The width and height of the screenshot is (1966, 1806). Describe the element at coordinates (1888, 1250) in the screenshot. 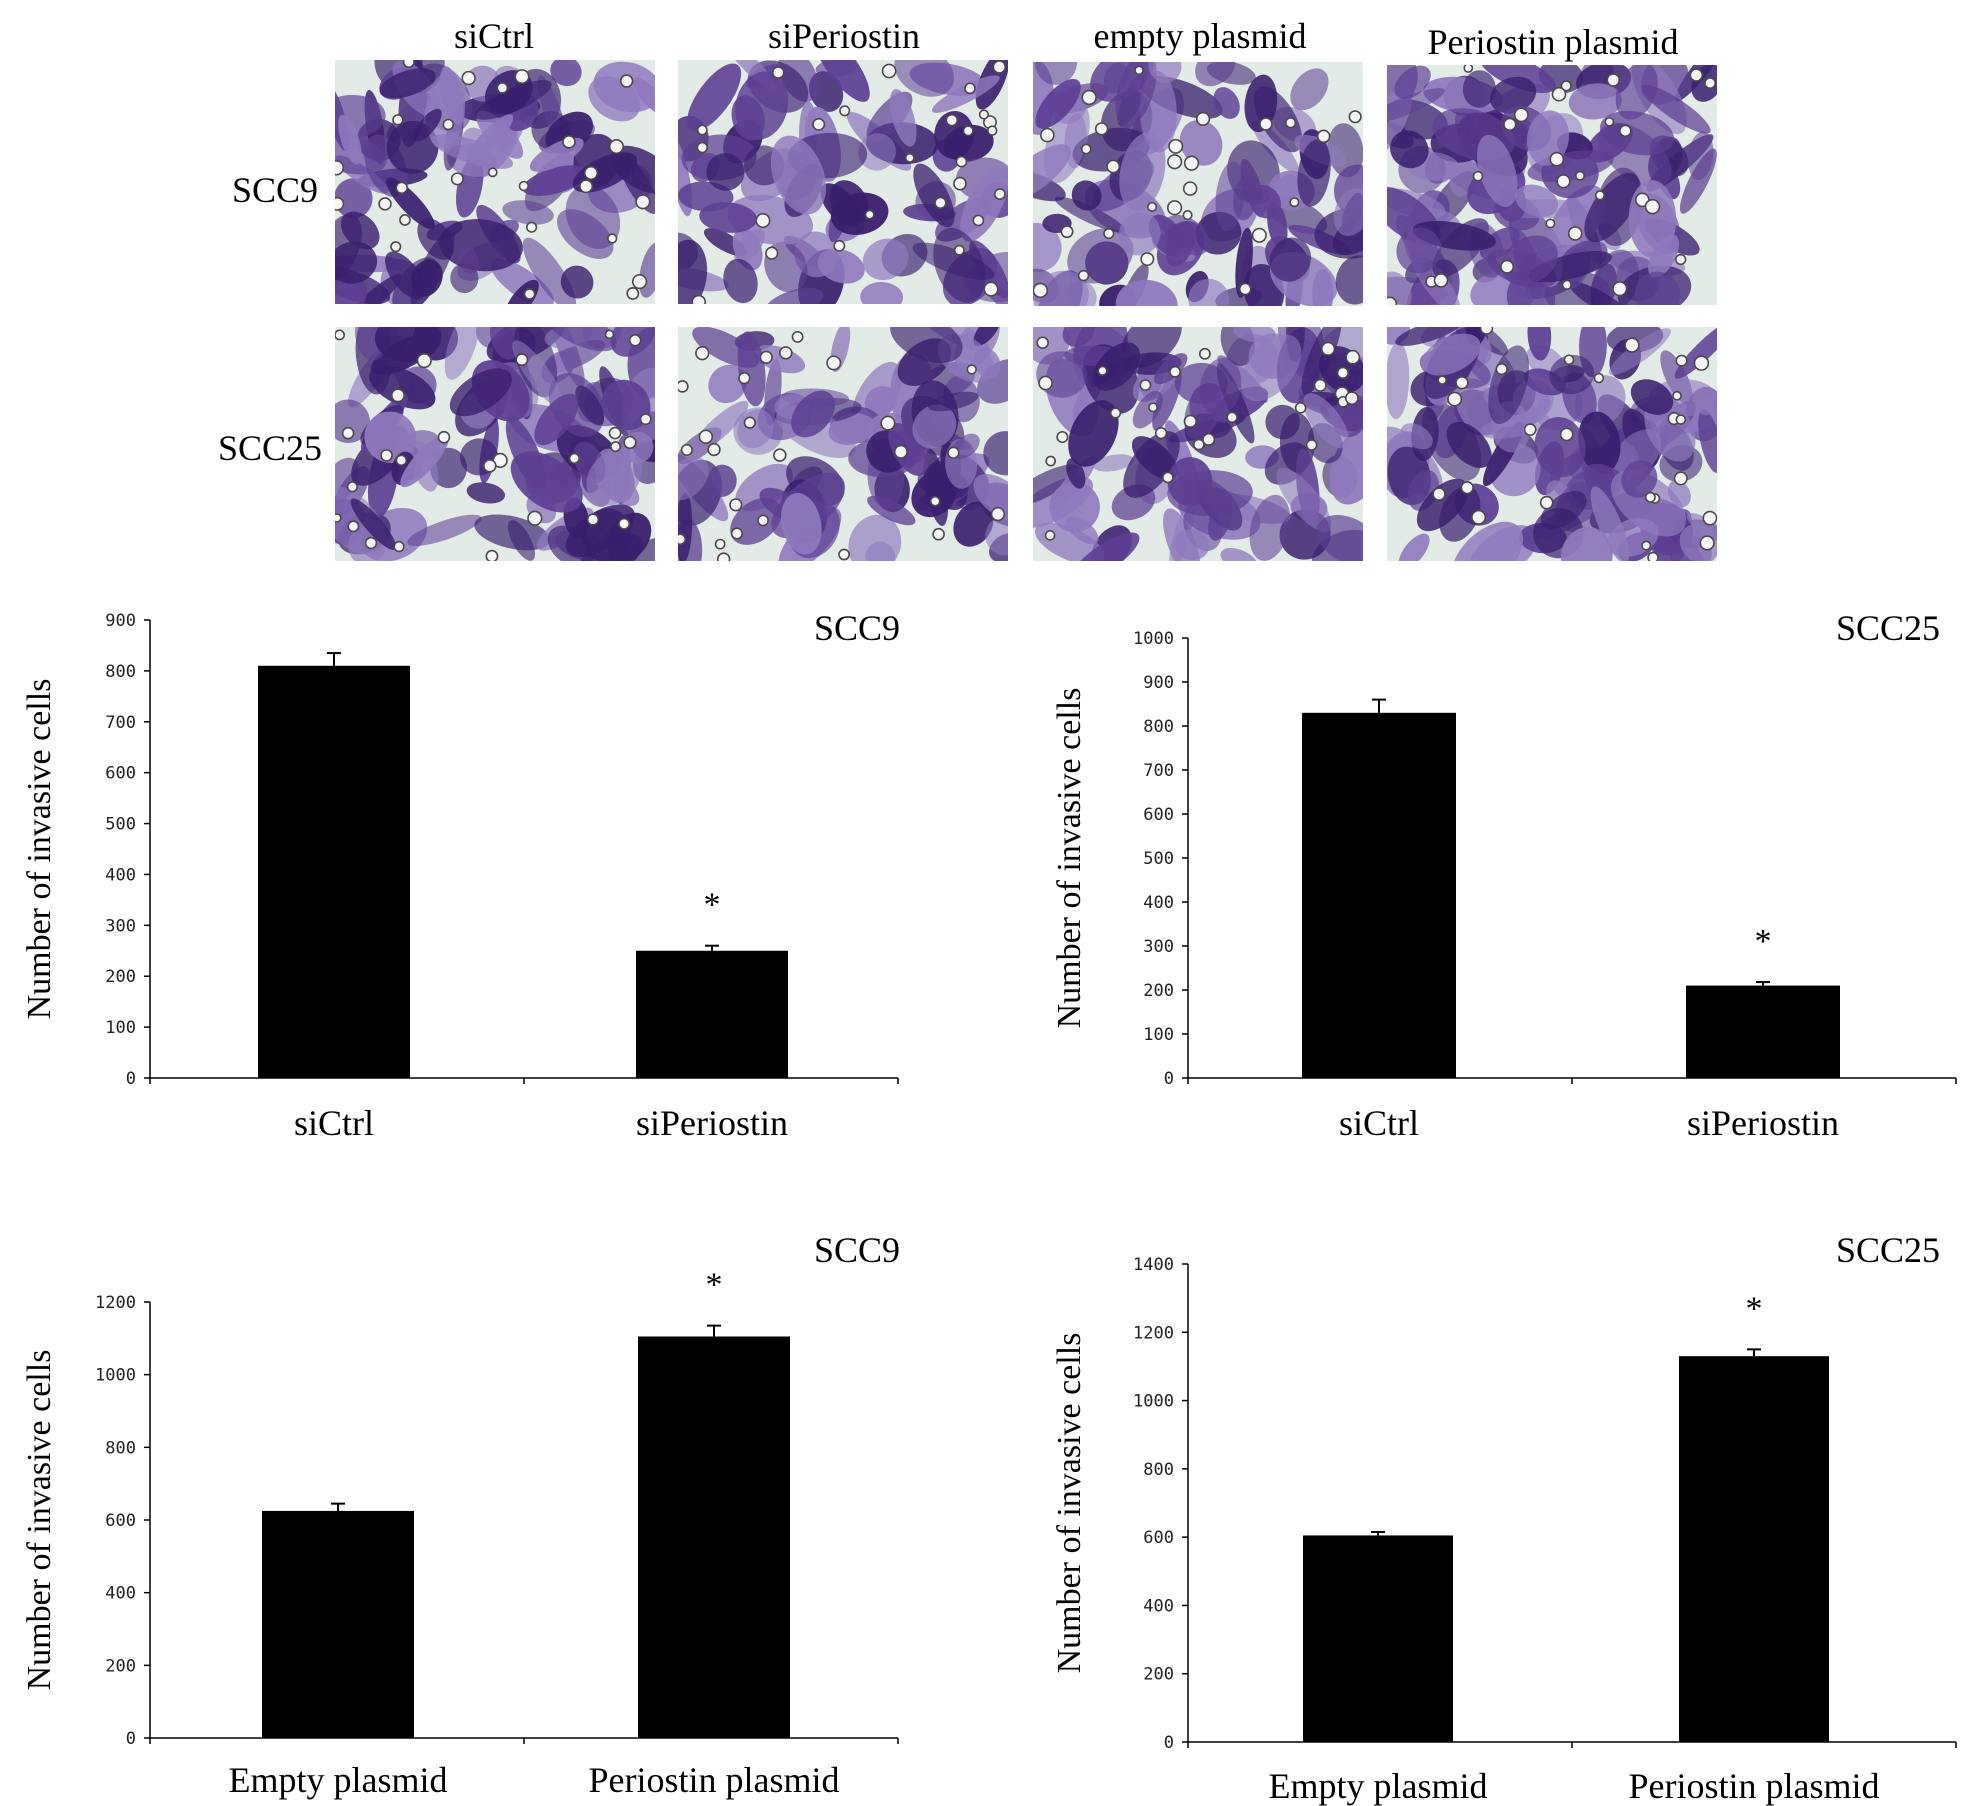

I see `chart-title: SCC25` at that location.